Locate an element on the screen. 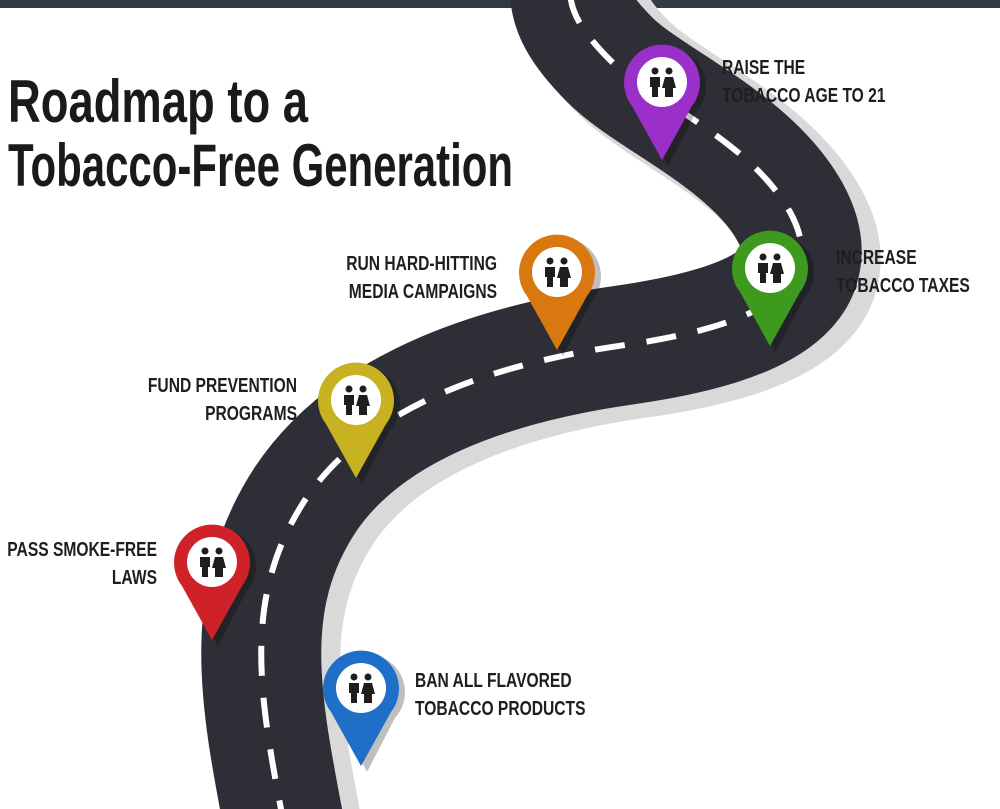 Image resolution: width=1000 pixels, height=809 pixels. milestone: BAN ALL FLAVORED TOBACCO PRODUCTS is located at coordinates (454, 711).